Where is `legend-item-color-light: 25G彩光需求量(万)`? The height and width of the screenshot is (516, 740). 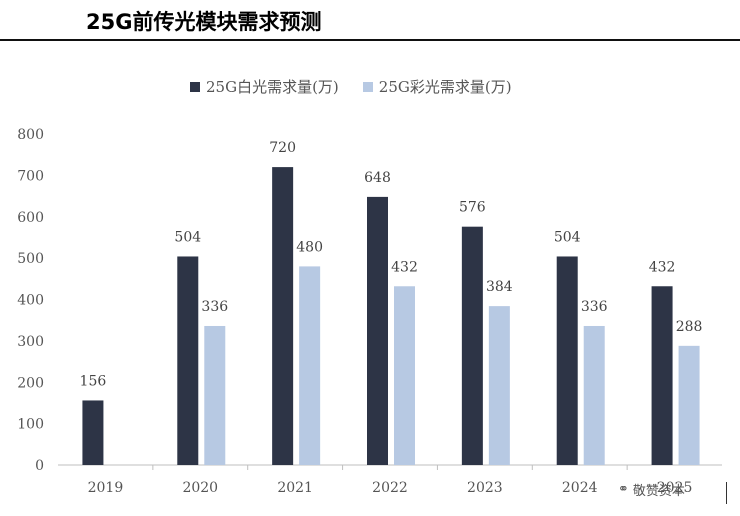
legend-item-color-light: 25G彩光需求量(万) is located at coordinates (437, 86).